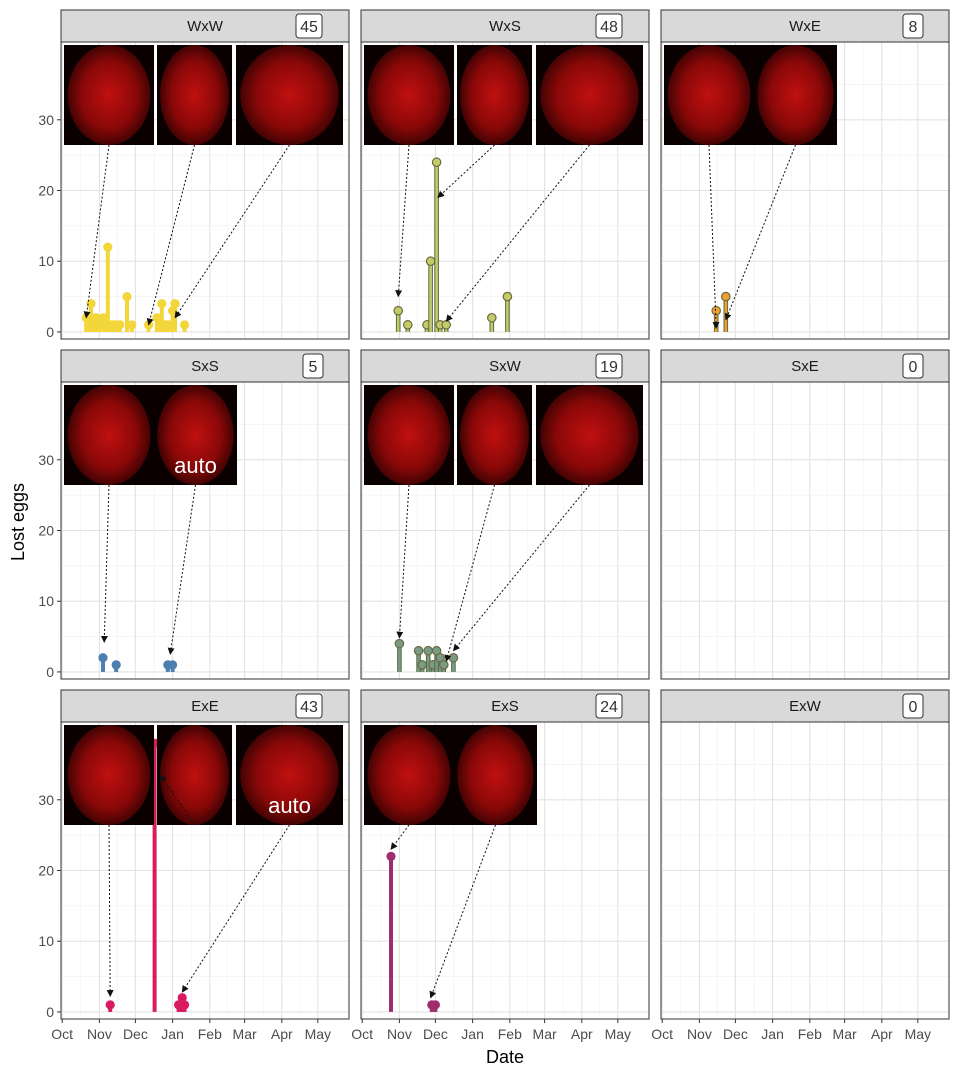 The width and height of the screenshot is (960, 1080). Describe the element at coordinates (46, 800) in the screenshot. I see `y-tick-label: 30` at that location.